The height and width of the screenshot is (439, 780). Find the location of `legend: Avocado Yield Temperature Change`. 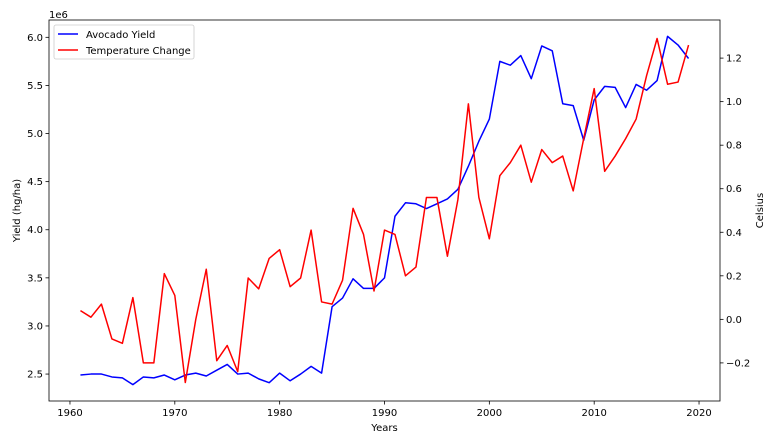

legend: Avocado Yield Temperature Change is located at coordinates (124, 42).